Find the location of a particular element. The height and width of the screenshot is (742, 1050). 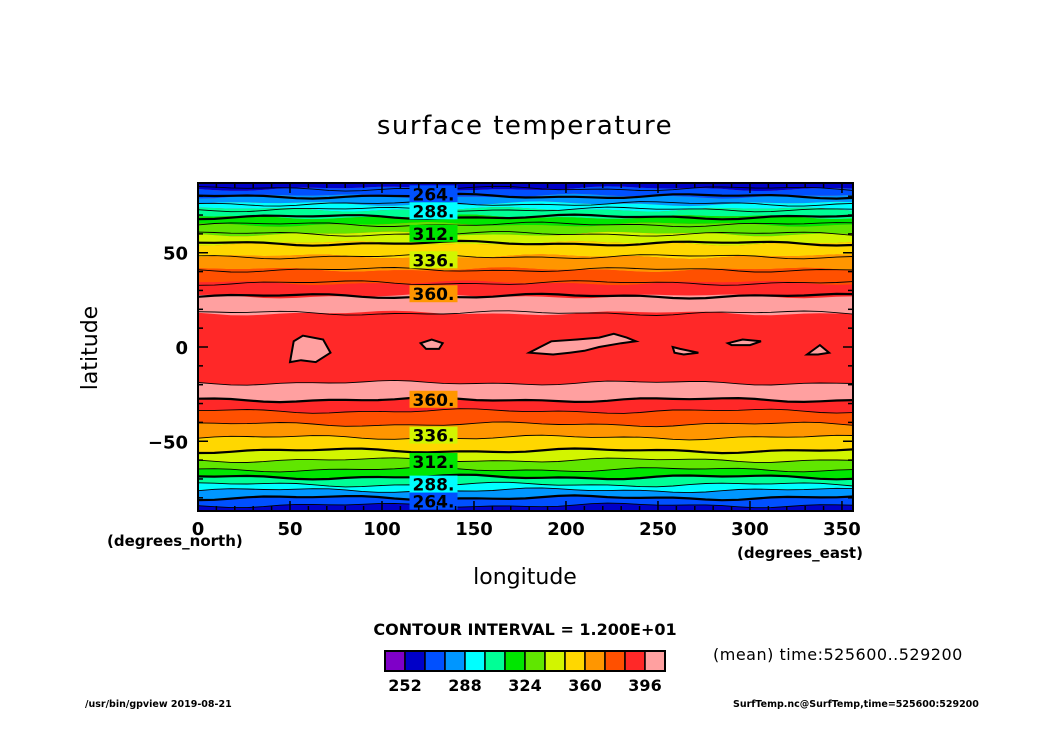

contour-label-south-4: 264. is located at coordinates (434, 503).